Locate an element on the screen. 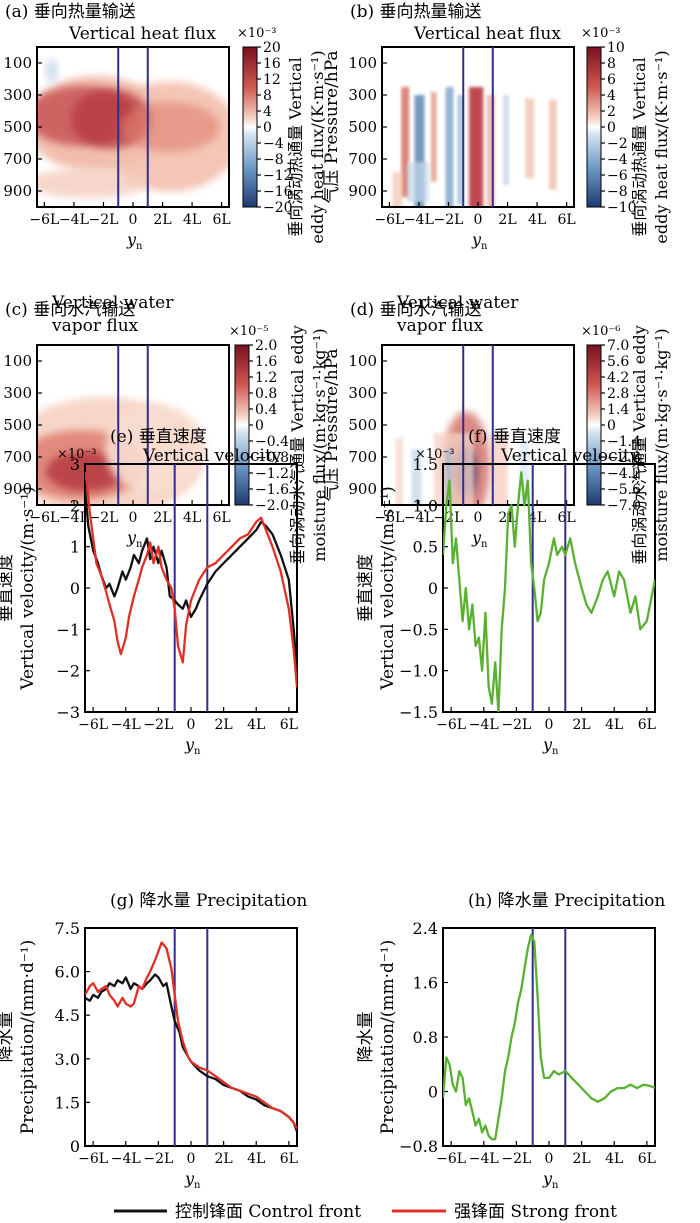 The image size is (700, 1223). y-exponent: ×10⁻³ is located at coordinates (435, 454).